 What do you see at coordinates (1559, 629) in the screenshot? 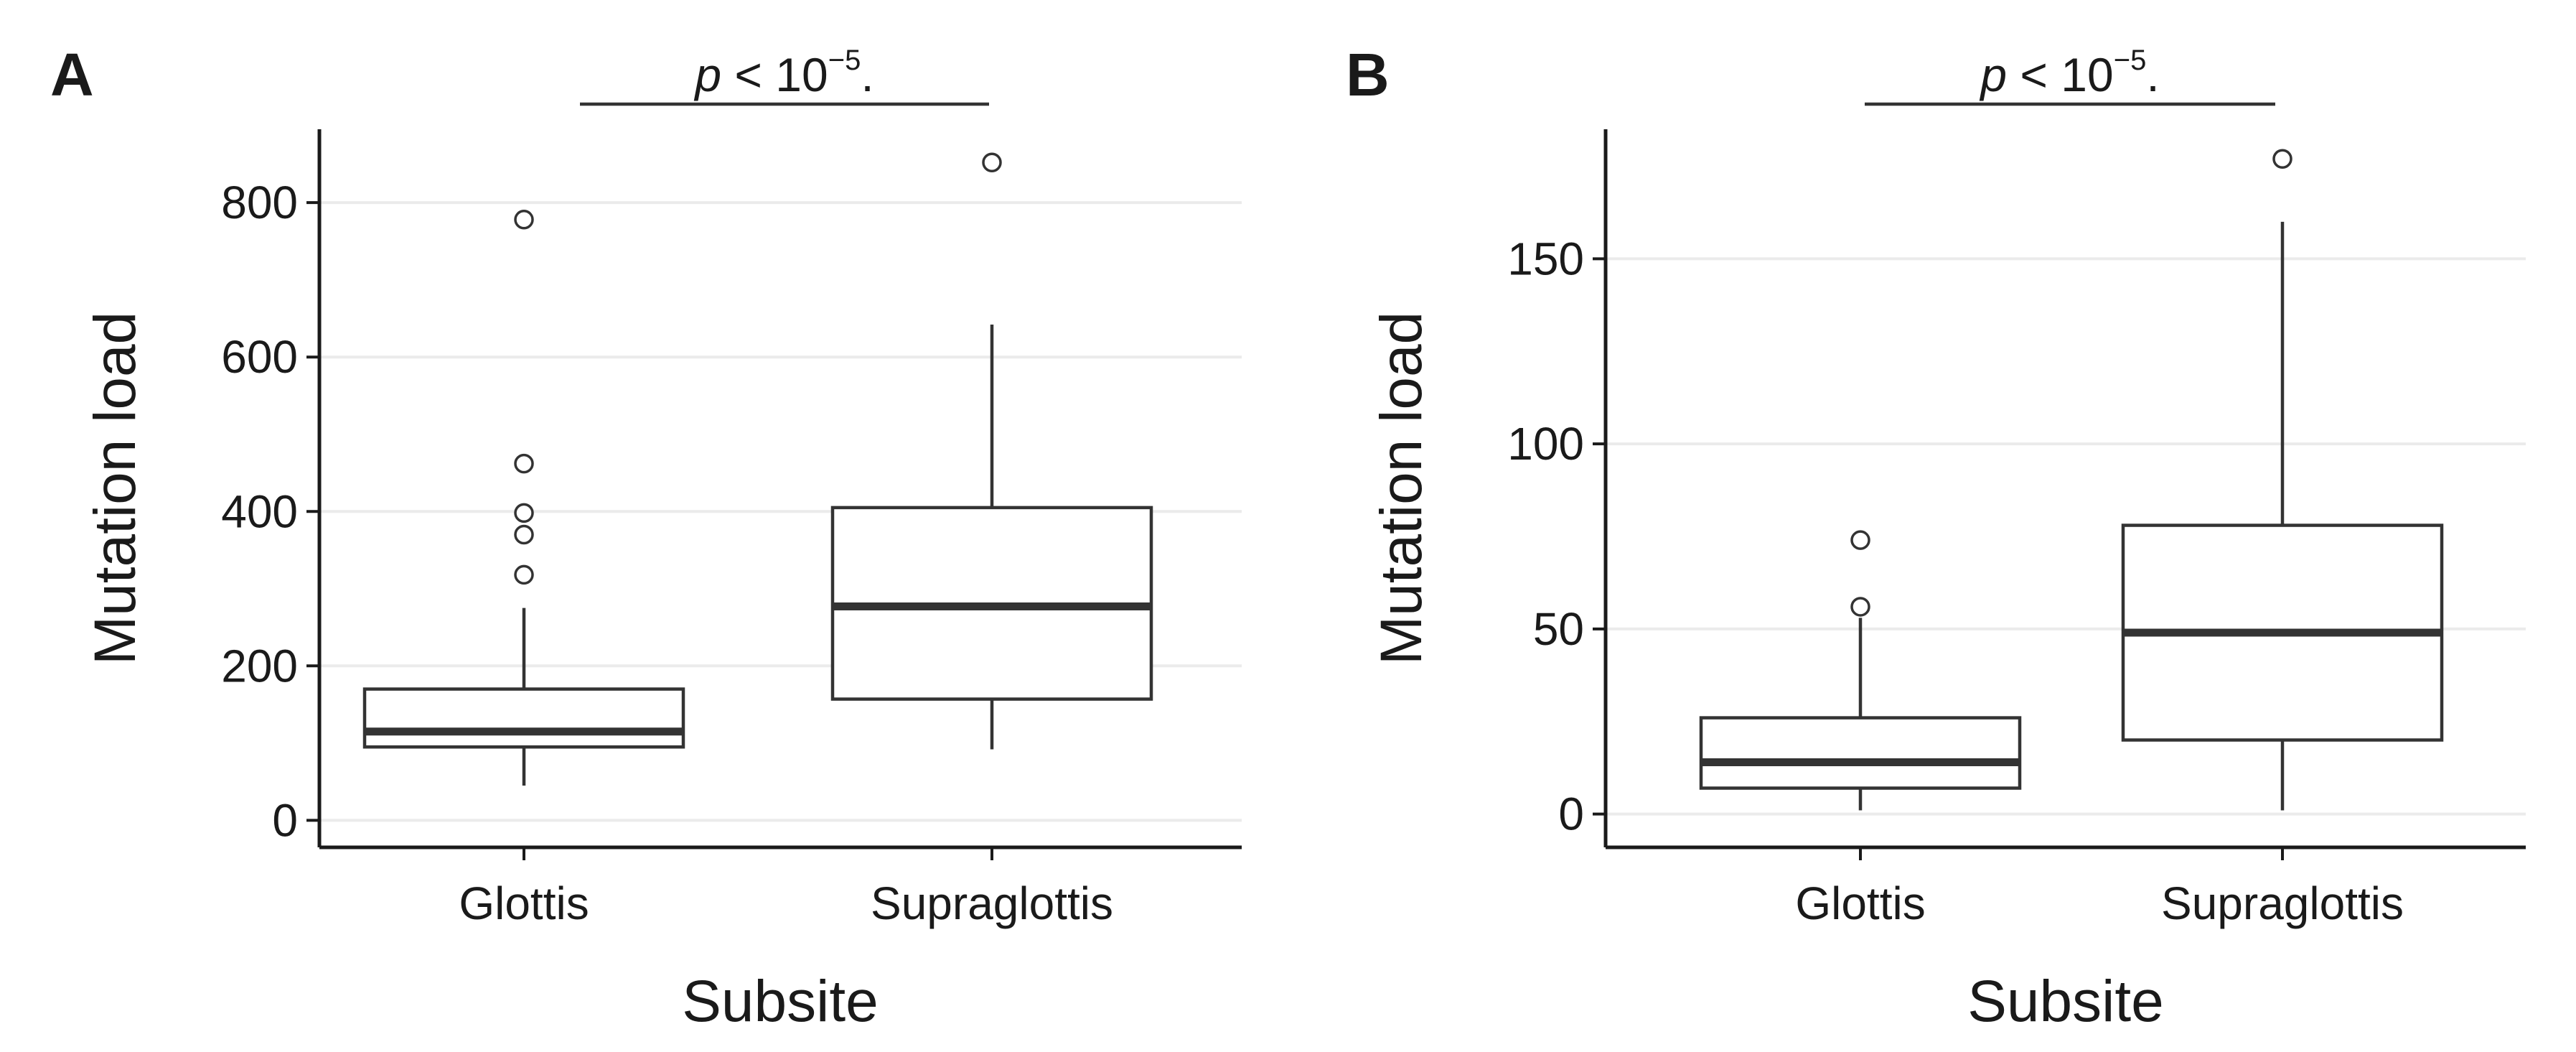
I see `y-tick-label: 50` at bounding box center [1559, 629].